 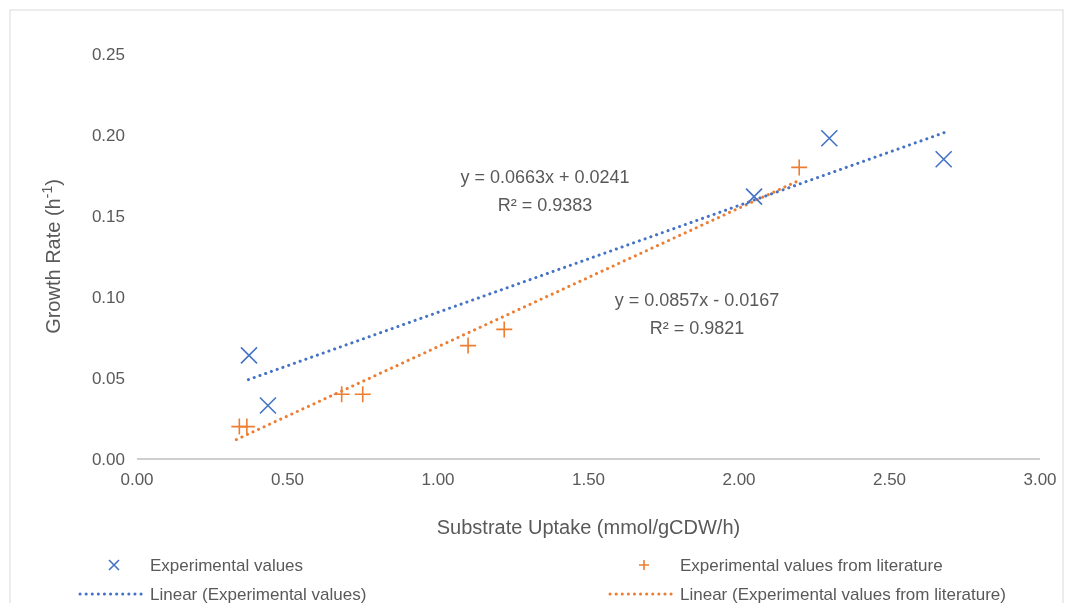 I want to click on annotation: y = 0.0663x + 0.0241 R² = 0.9383, so click(x=545, y=191).